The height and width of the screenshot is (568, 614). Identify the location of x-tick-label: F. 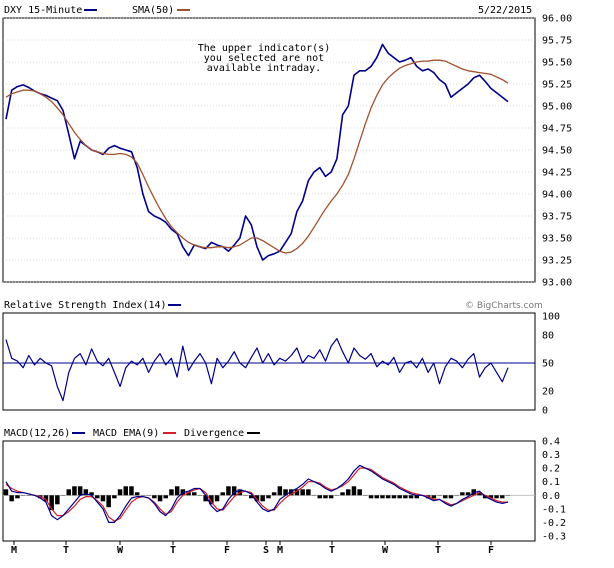
(491, 550).